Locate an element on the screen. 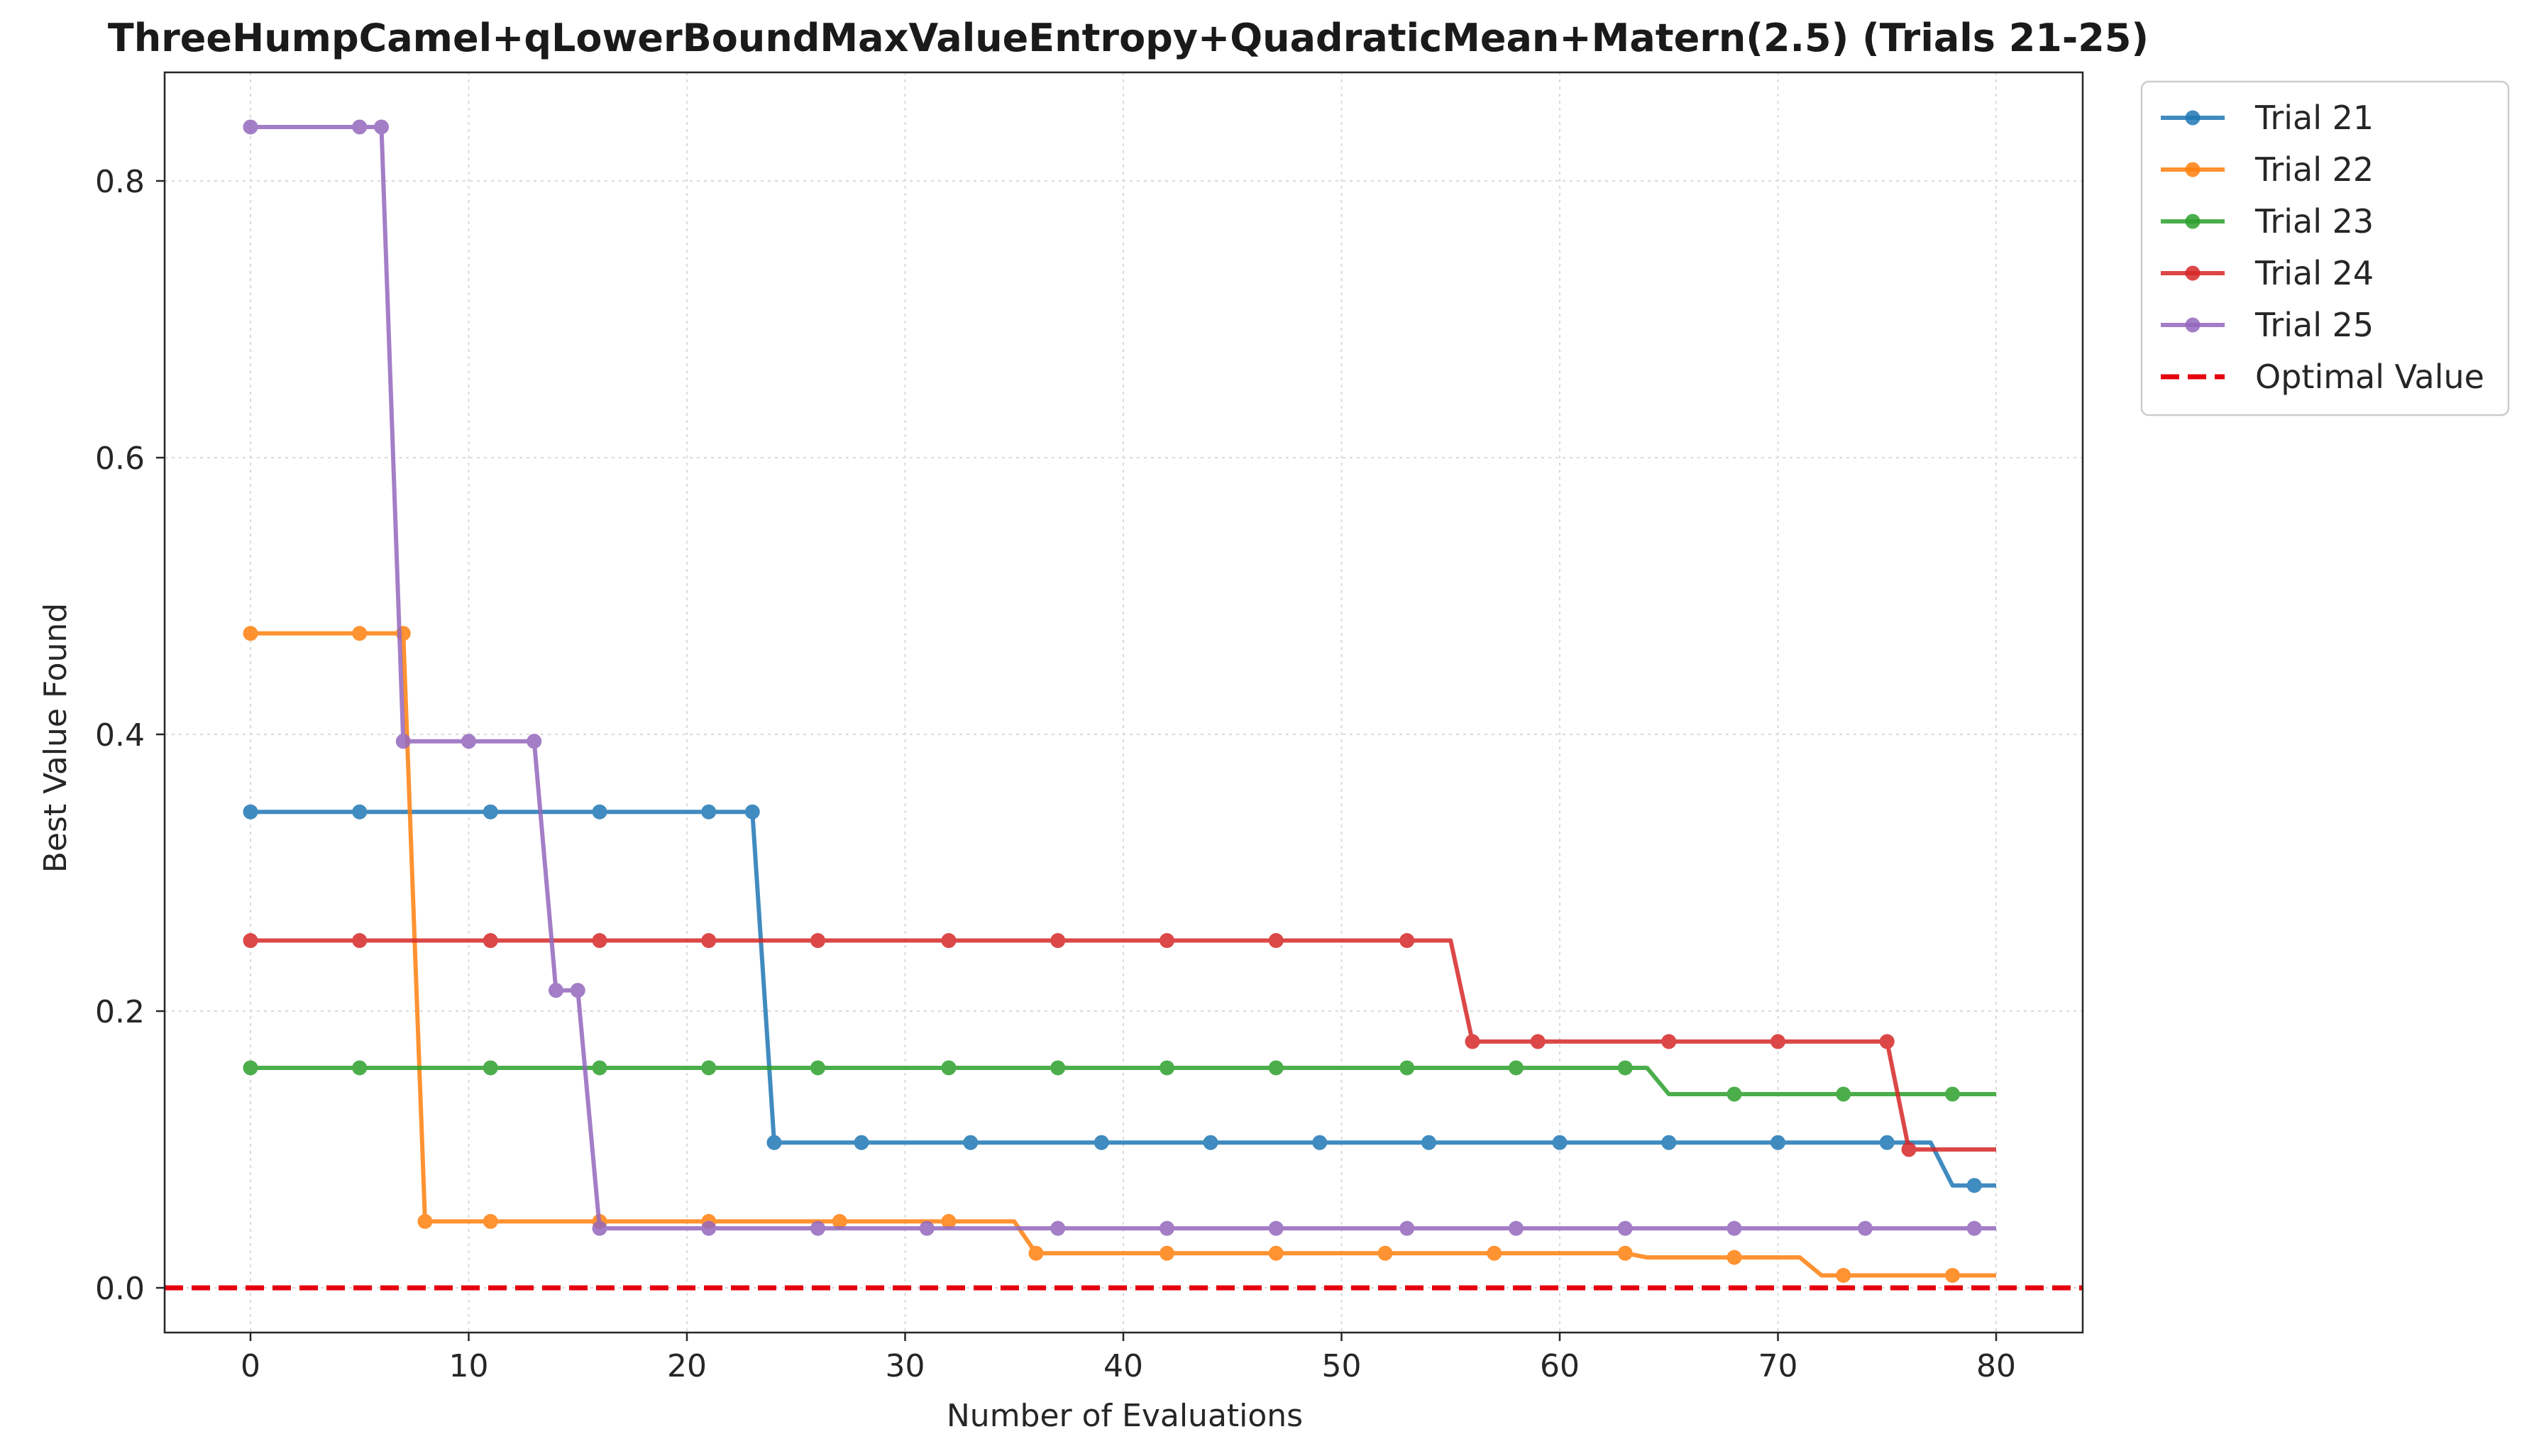 The width and height of the screenshot is (2539, 1456). legend-label: Trial 25 is located at coordinates (2314, 325).